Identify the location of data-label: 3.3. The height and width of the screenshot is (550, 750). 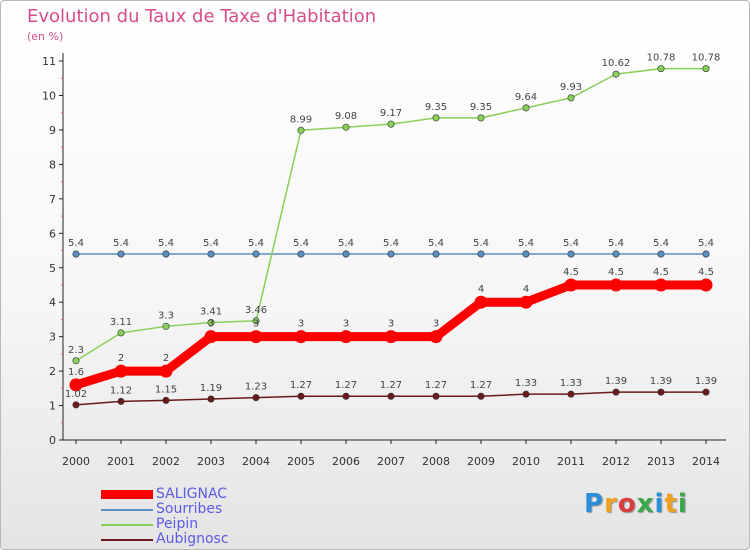
(166, 315).